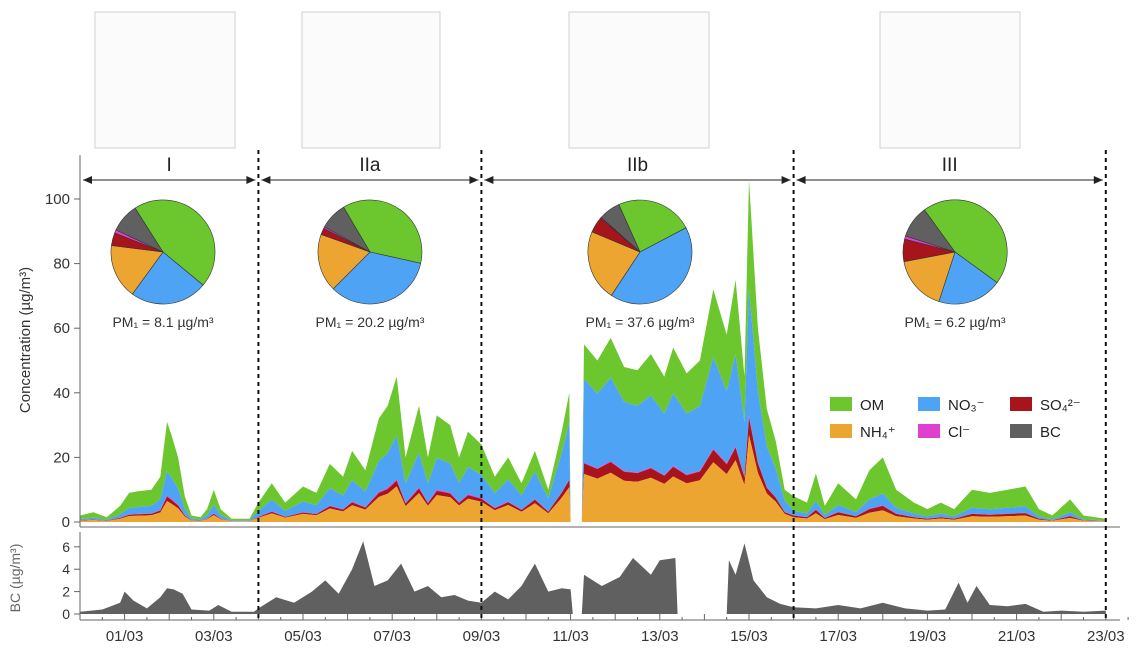  I want to click on x-tick-label: 11/03, so click(570, 636).